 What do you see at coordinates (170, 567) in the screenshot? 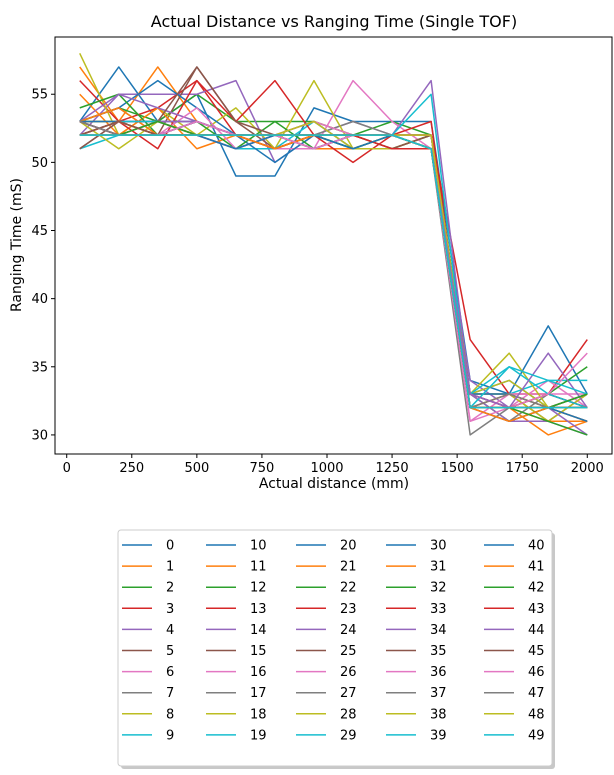
I see `legend-label: 1` at bounding box center [170, 567].